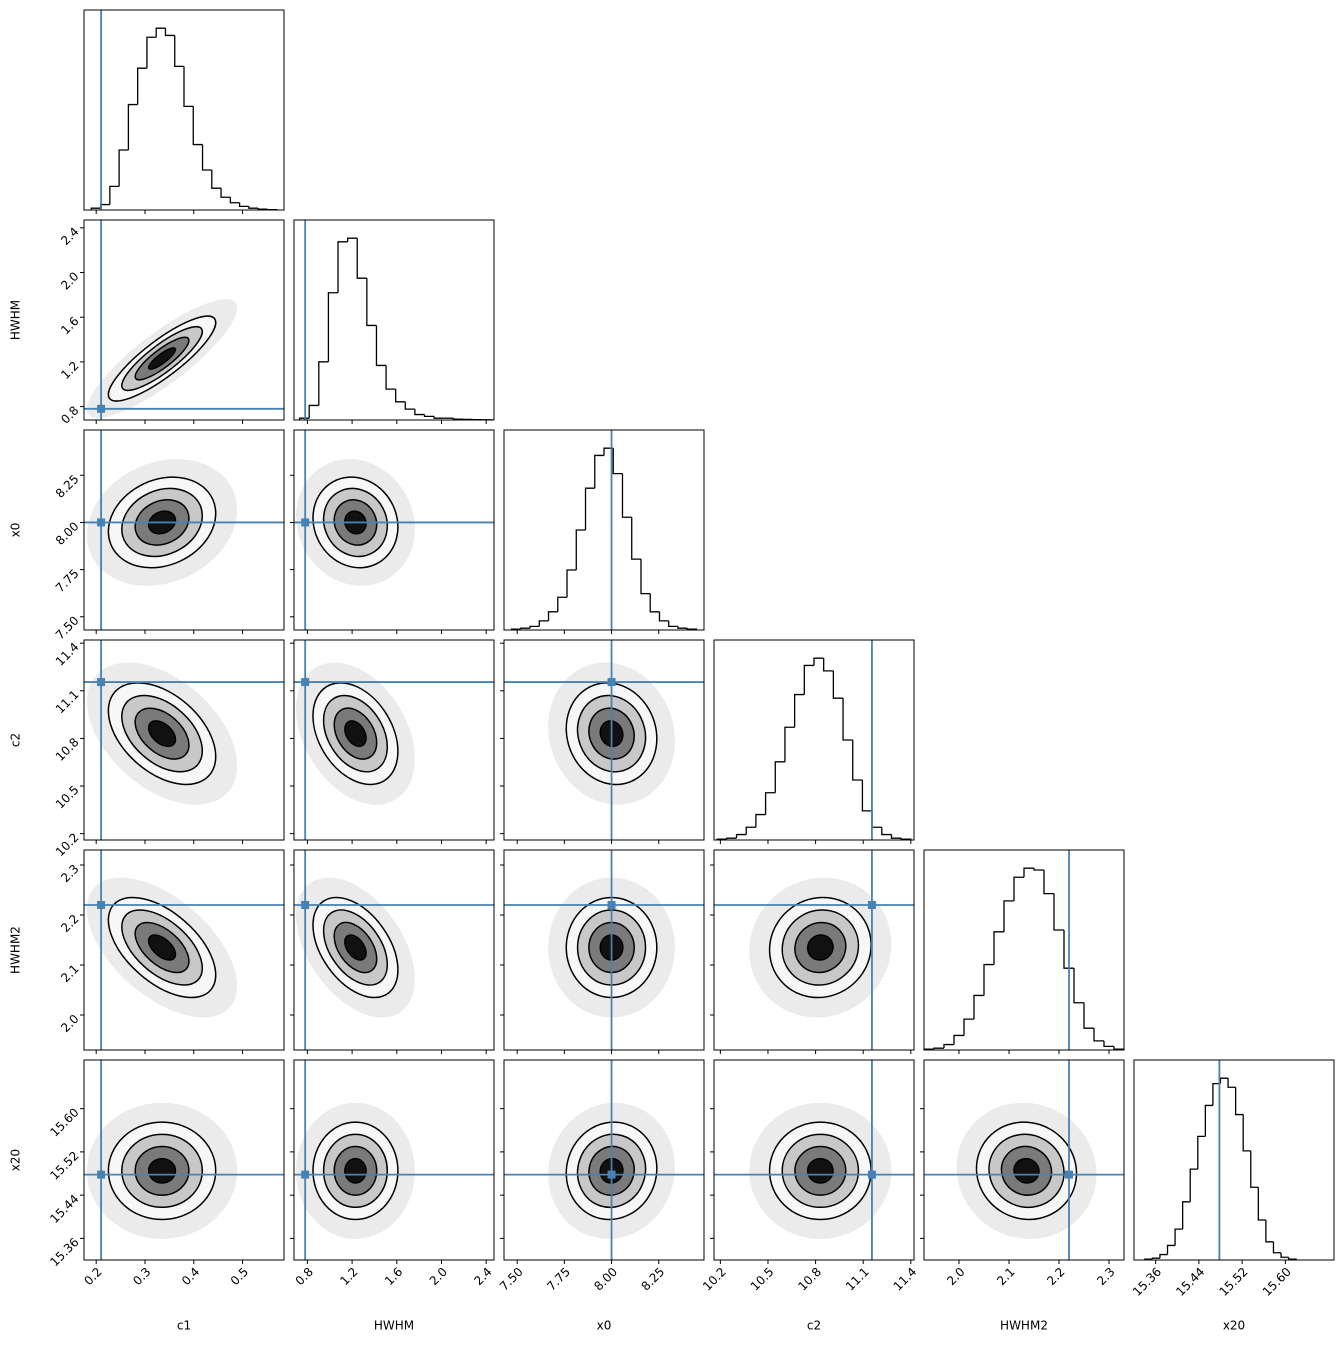  What do you see at coordinates (67, 749) in the screenshot?
I see `y-tick-label: 10.8` at bounding box center [67, 749].